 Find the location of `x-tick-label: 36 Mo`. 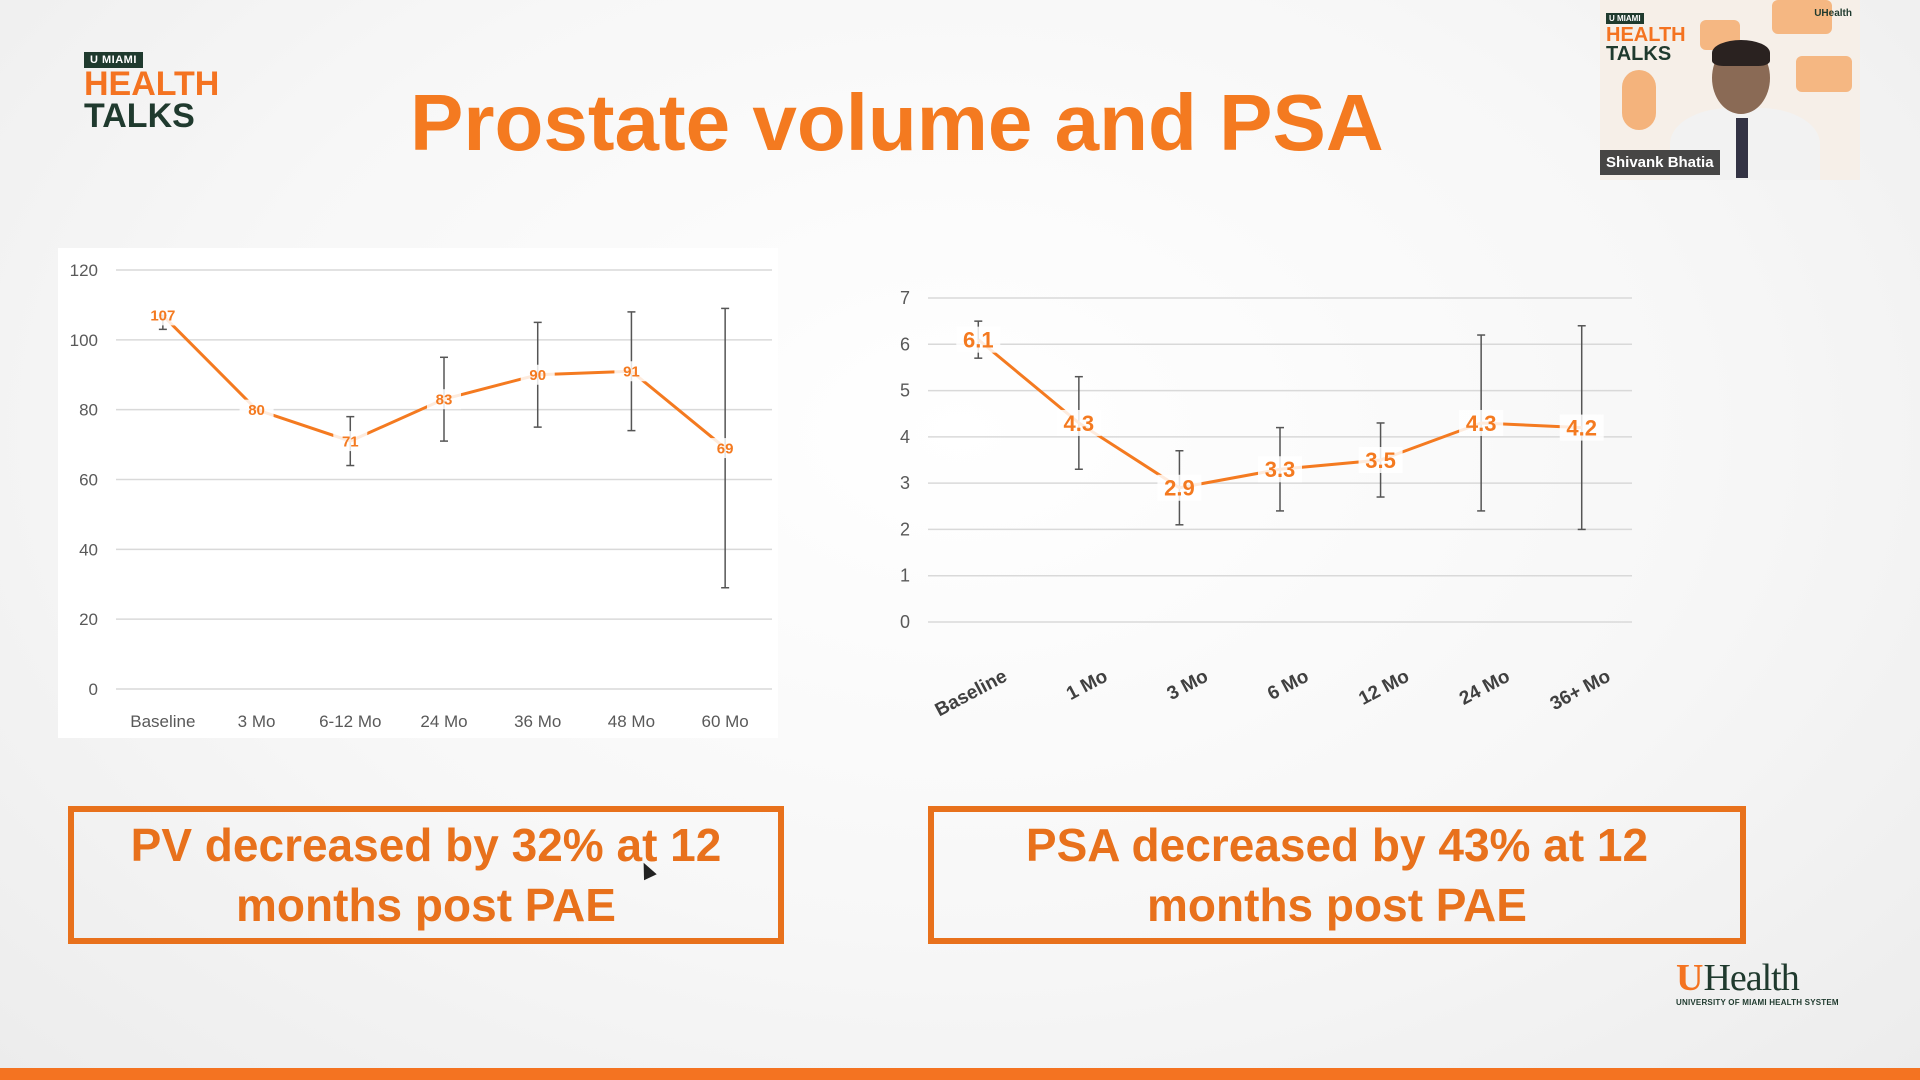

x-tick-label: 36 Mo is located at coordinates (537, 721).